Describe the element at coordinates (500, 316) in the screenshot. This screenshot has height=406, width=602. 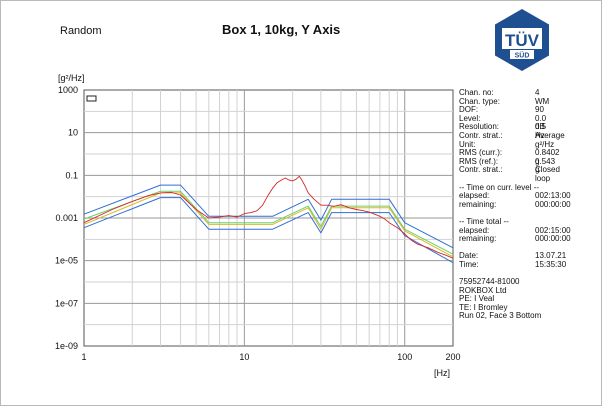
I see `footer-line-5: Run 02, Face 3 Bottom` at that location.